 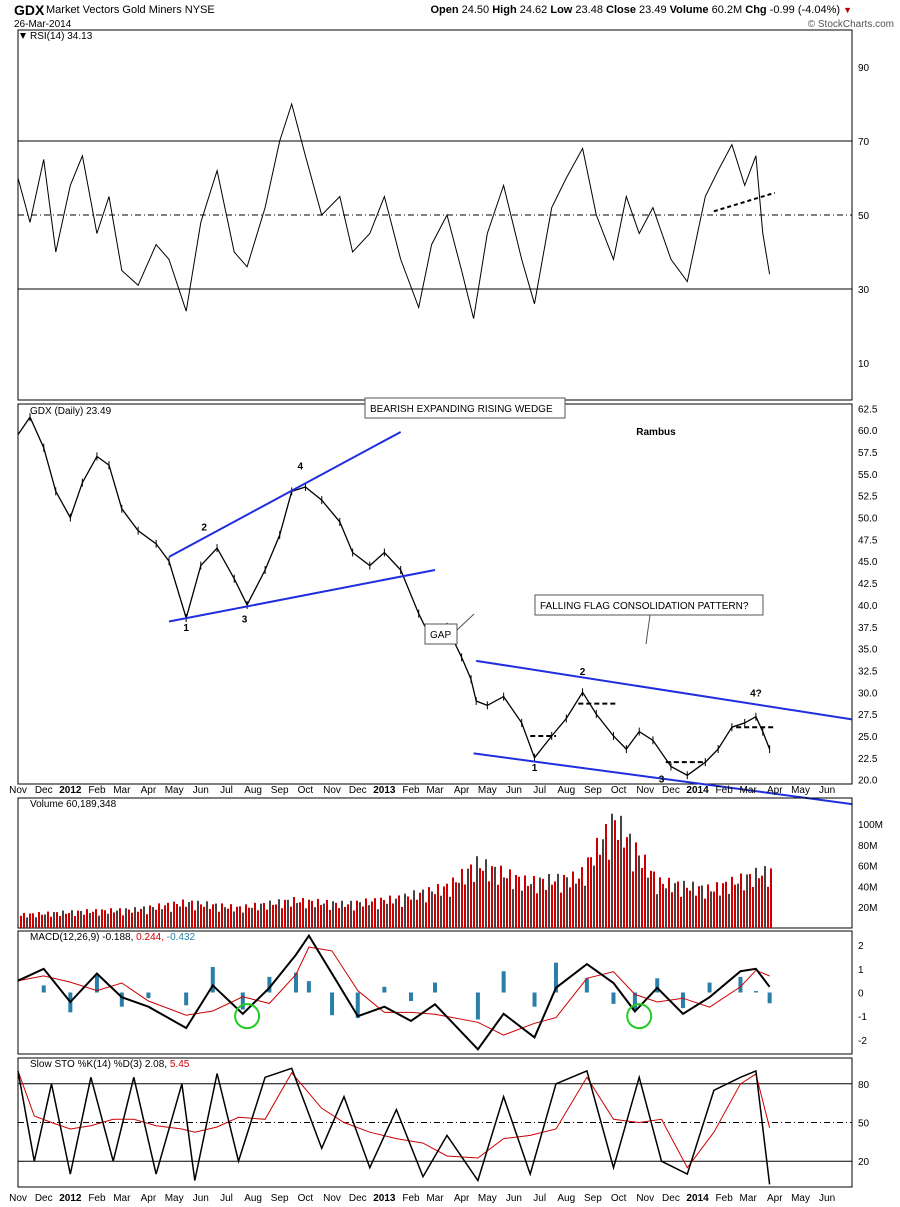 What do you see at coordinates (861, 994) in the screenshot?
I see `macd-y-tick: 0` at bounding box center [861, 994].